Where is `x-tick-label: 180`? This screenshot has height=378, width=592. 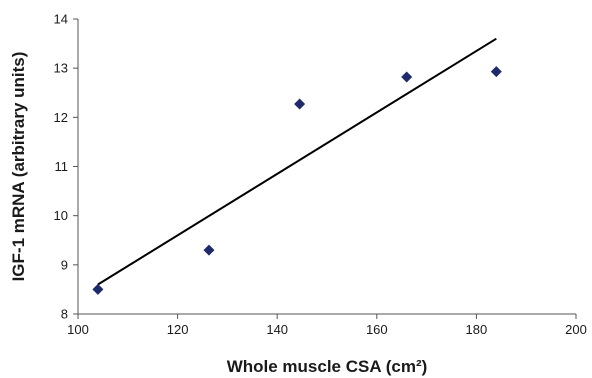 x-tick-label: 180 is located at coordinates (477, 329).